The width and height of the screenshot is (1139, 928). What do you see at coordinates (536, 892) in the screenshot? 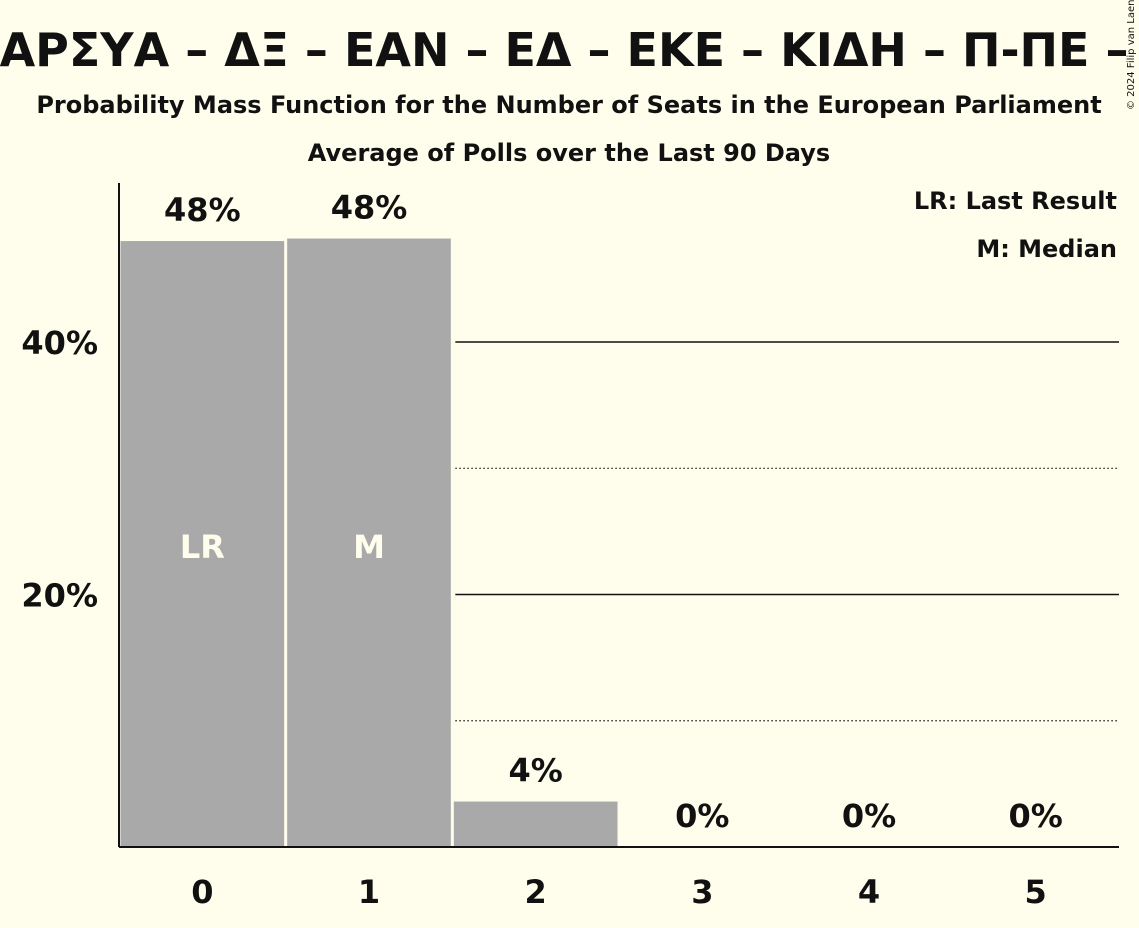
I see `x-tick-label: 2` at bounding box center [536, 892].